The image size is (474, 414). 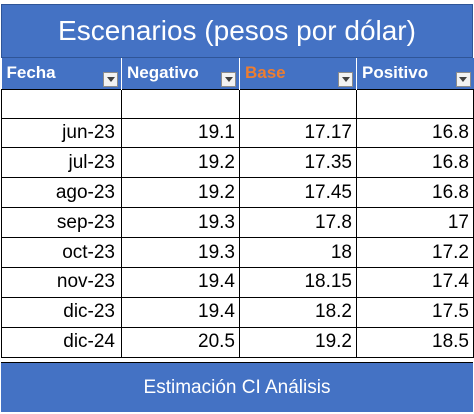 What do you see at coordinates (415, 252) in the screenshot?
I see `table-cell: 17.2` at bounding box center [415, 252].